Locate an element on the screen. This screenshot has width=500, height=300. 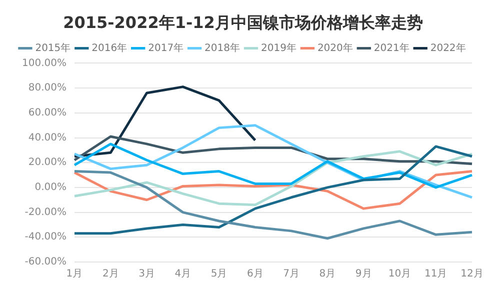
x-tick-label: 9月 is located at coordinates (363, 274).